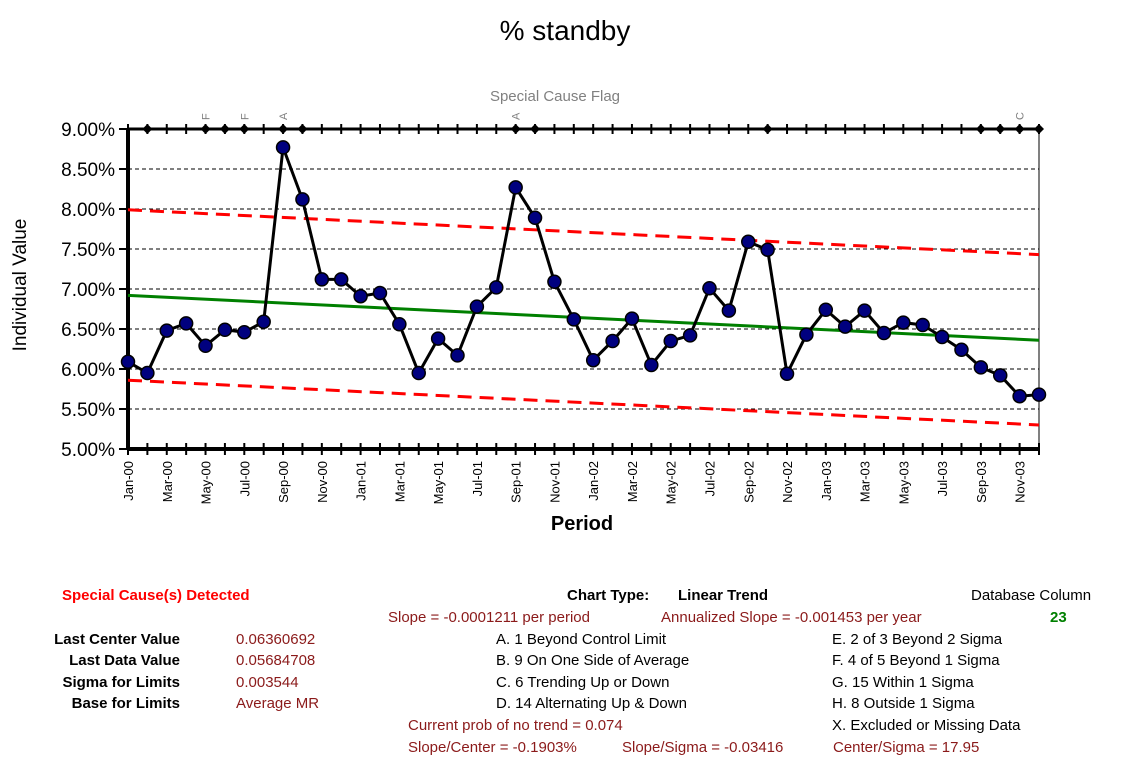  What do you see at coordinates (981, 482) in the screenshot?
I see `x-tick-label: Sep-03` at bounding box center [981, 482].